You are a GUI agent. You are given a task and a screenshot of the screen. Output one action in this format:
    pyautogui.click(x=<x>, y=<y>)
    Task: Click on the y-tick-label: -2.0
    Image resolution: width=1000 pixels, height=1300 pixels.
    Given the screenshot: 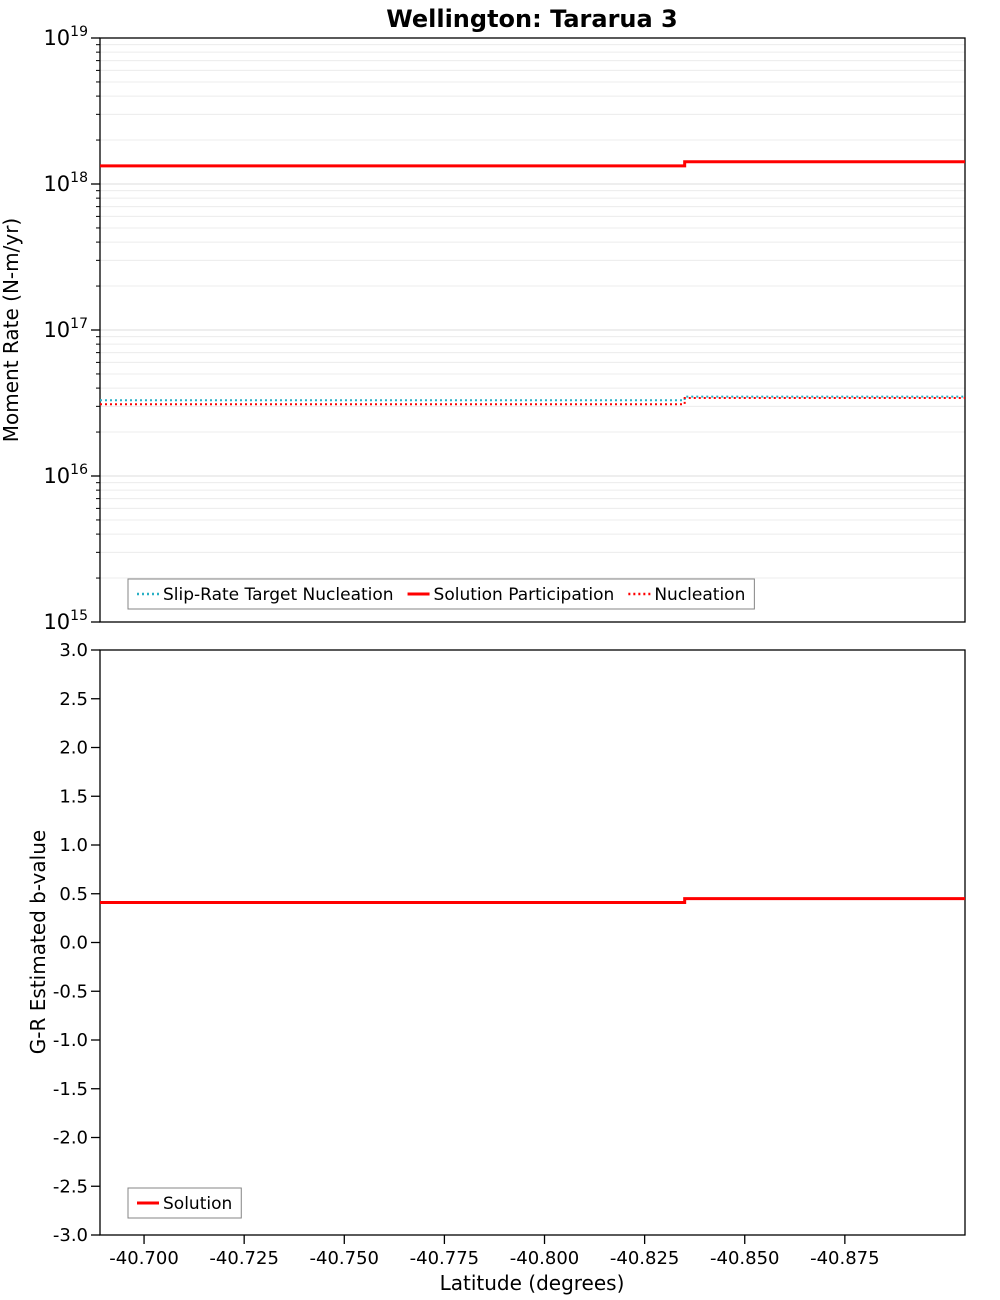 What is the action you would take?
    pyautogui.click(x=70, y=1138)
    